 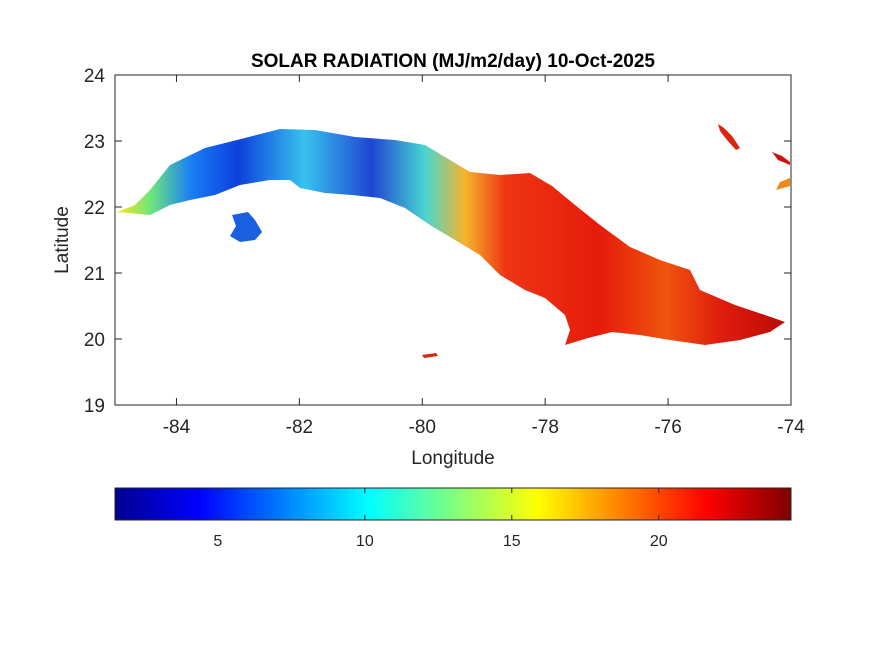 What do you see at coordinates (453, 61) in the screenshot?
I see `chart-title: SOLAR RADIATION (MJ/m2/day) 10-Oct-2025` at bounding box center [453, 61].